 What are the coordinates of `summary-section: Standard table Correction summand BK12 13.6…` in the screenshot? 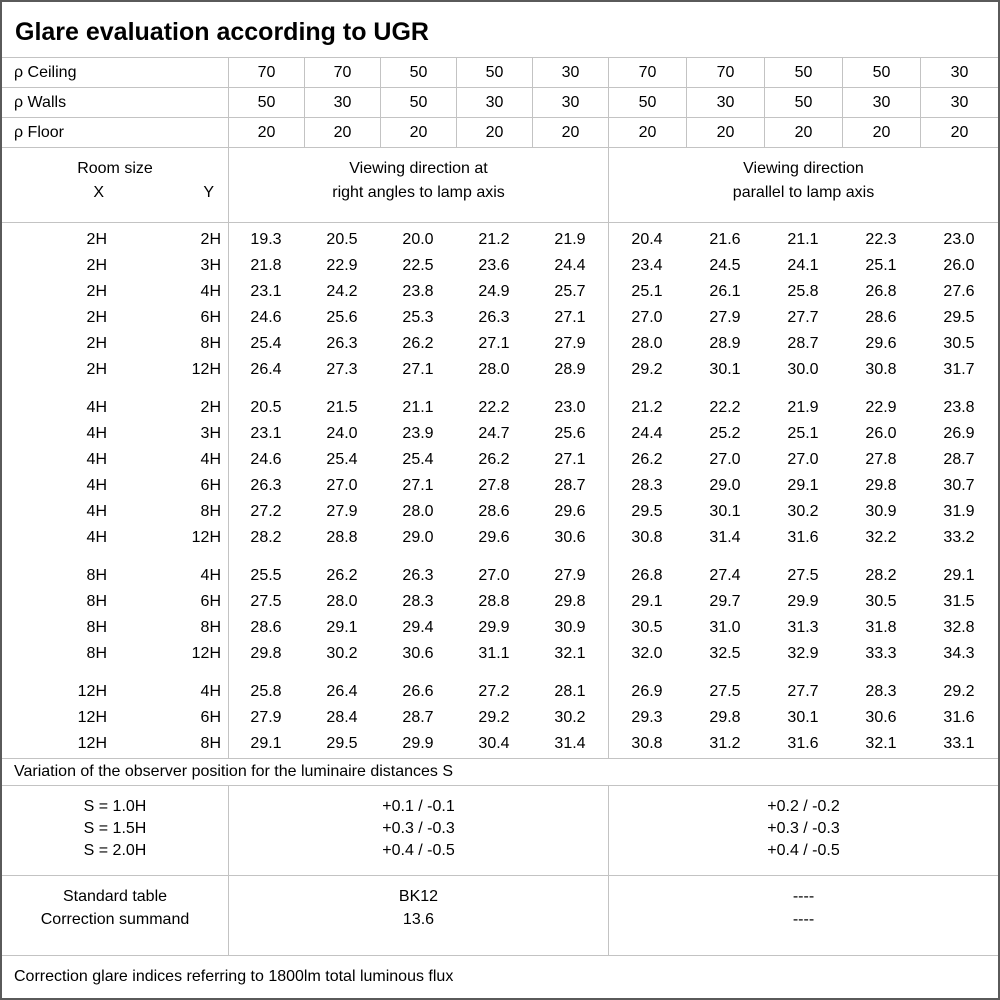 It's located at (500, 916).